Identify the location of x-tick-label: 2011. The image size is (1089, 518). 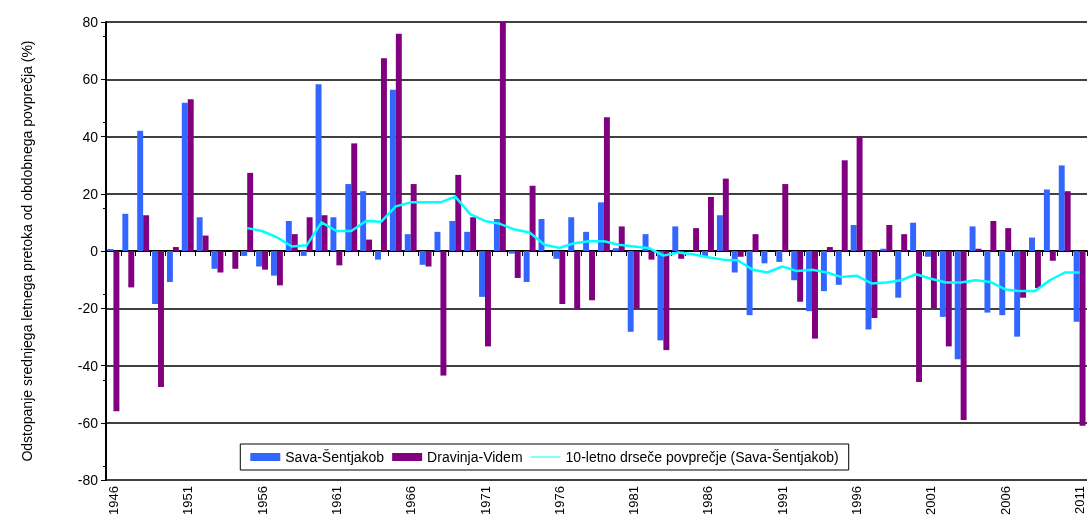
(1080, 500).